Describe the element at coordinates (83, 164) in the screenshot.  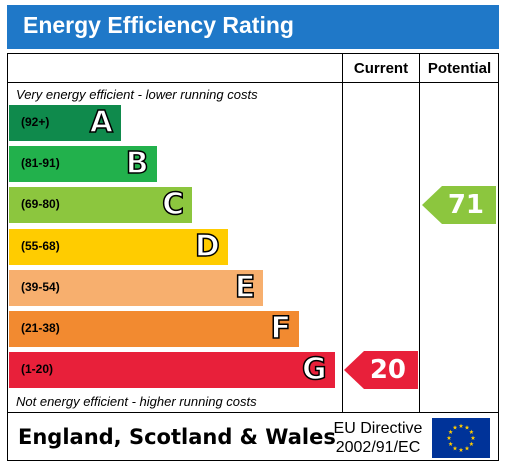
I see `band-b: (81-91) B` at that location.